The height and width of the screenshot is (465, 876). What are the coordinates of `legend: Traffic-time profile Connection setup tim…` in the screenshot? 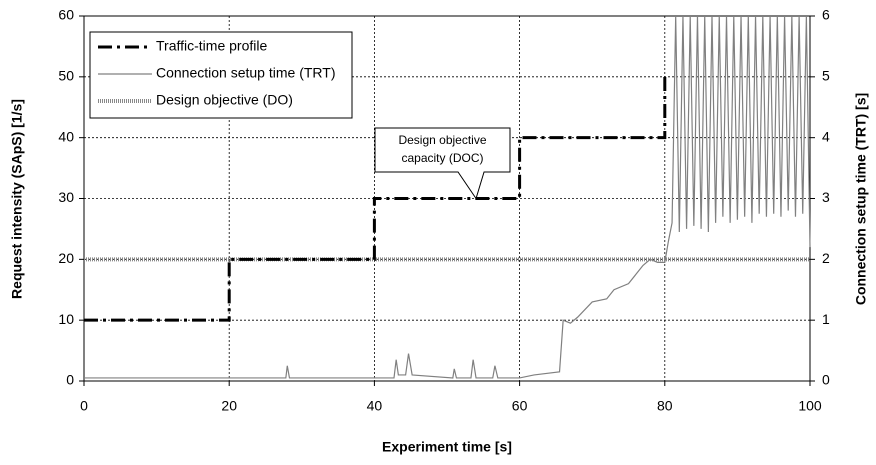 It's located at (221, 75).